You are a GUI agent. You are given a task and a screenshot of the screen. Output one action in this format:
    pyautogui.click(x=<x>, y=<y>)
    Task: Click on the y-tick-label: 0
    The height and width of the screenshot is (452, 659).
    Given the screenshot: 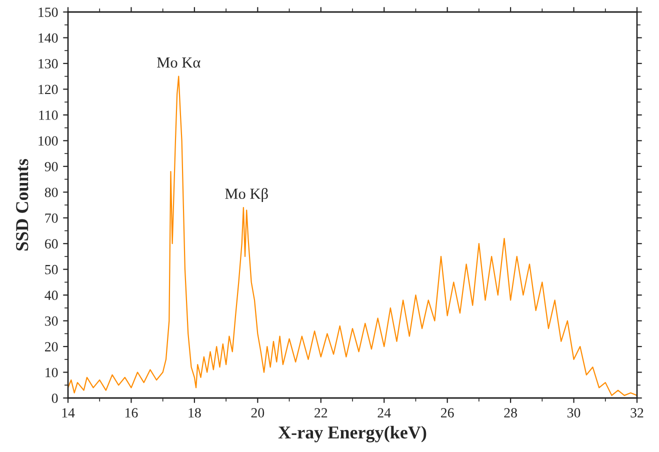 What is the action you would take?
    pyautogui.click(x=55, y=398)
    